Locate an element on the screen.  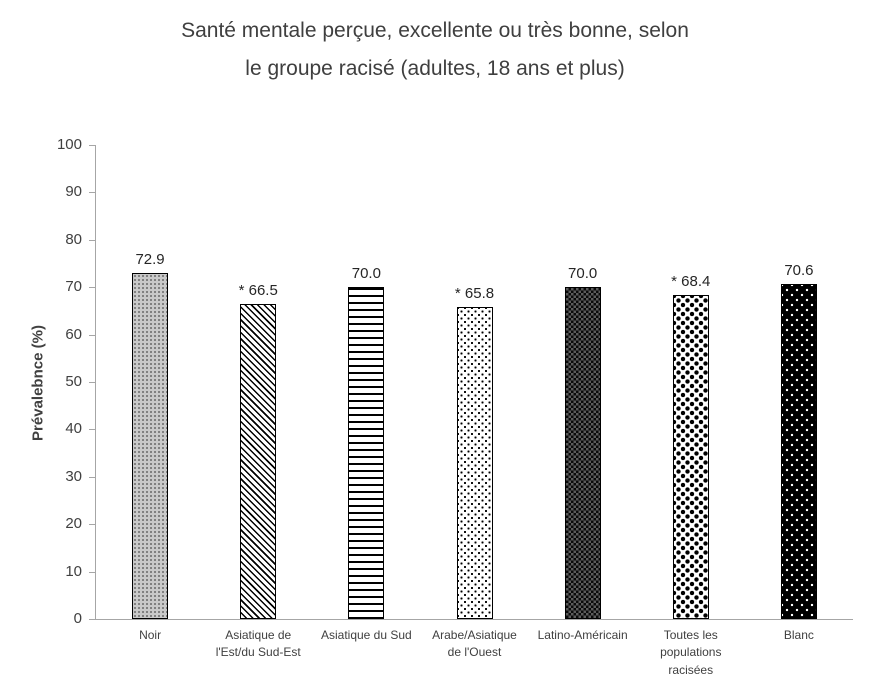
y-tick-label: 10 is located at coordinates (73, 571).